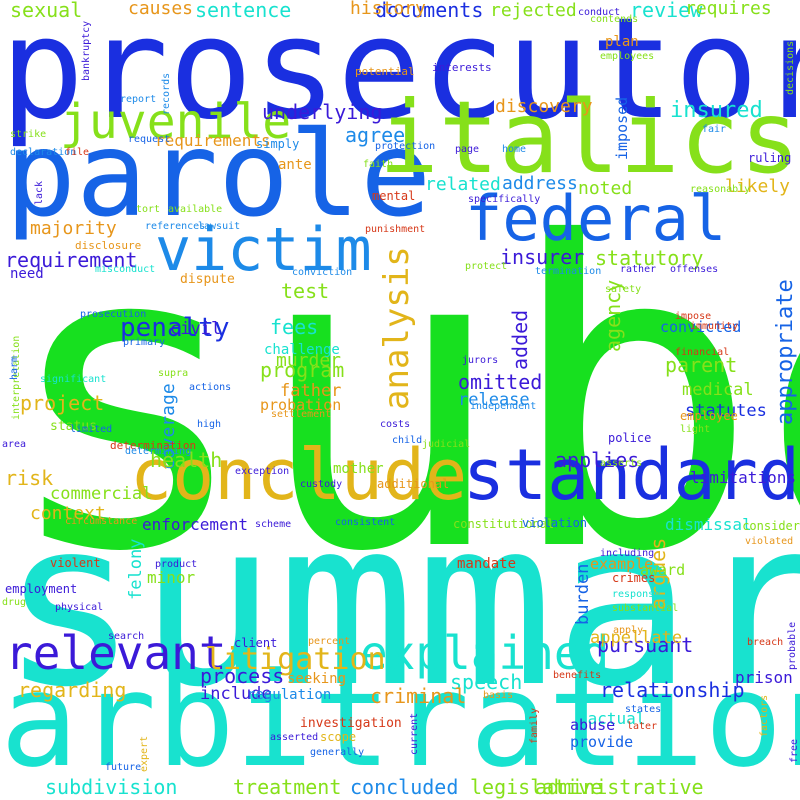 This screenshot has width=800, height=800. Describe the element at coordinates (295, 659) in the screenshot. I see `cloud-word: litigation` at that location.